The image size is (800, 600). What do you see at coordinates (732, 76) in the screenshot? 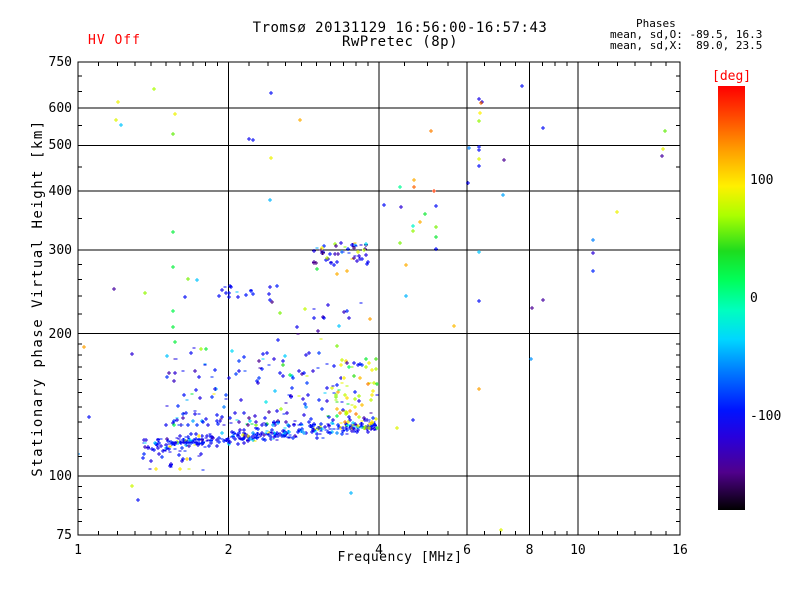
I see `colorbar-unit-label: [deg]` at bounding box center [732, 76].